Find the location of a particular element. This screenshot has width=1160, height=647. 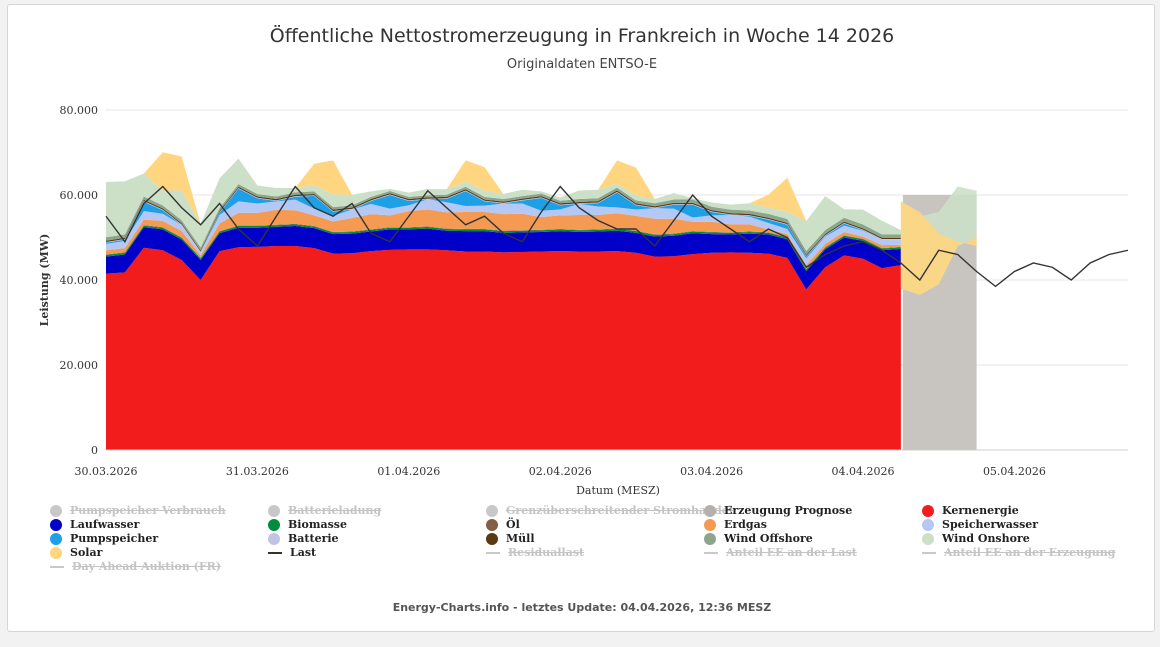

x-tick-label: 04.04.2026 is located at coordinates (863, 471).